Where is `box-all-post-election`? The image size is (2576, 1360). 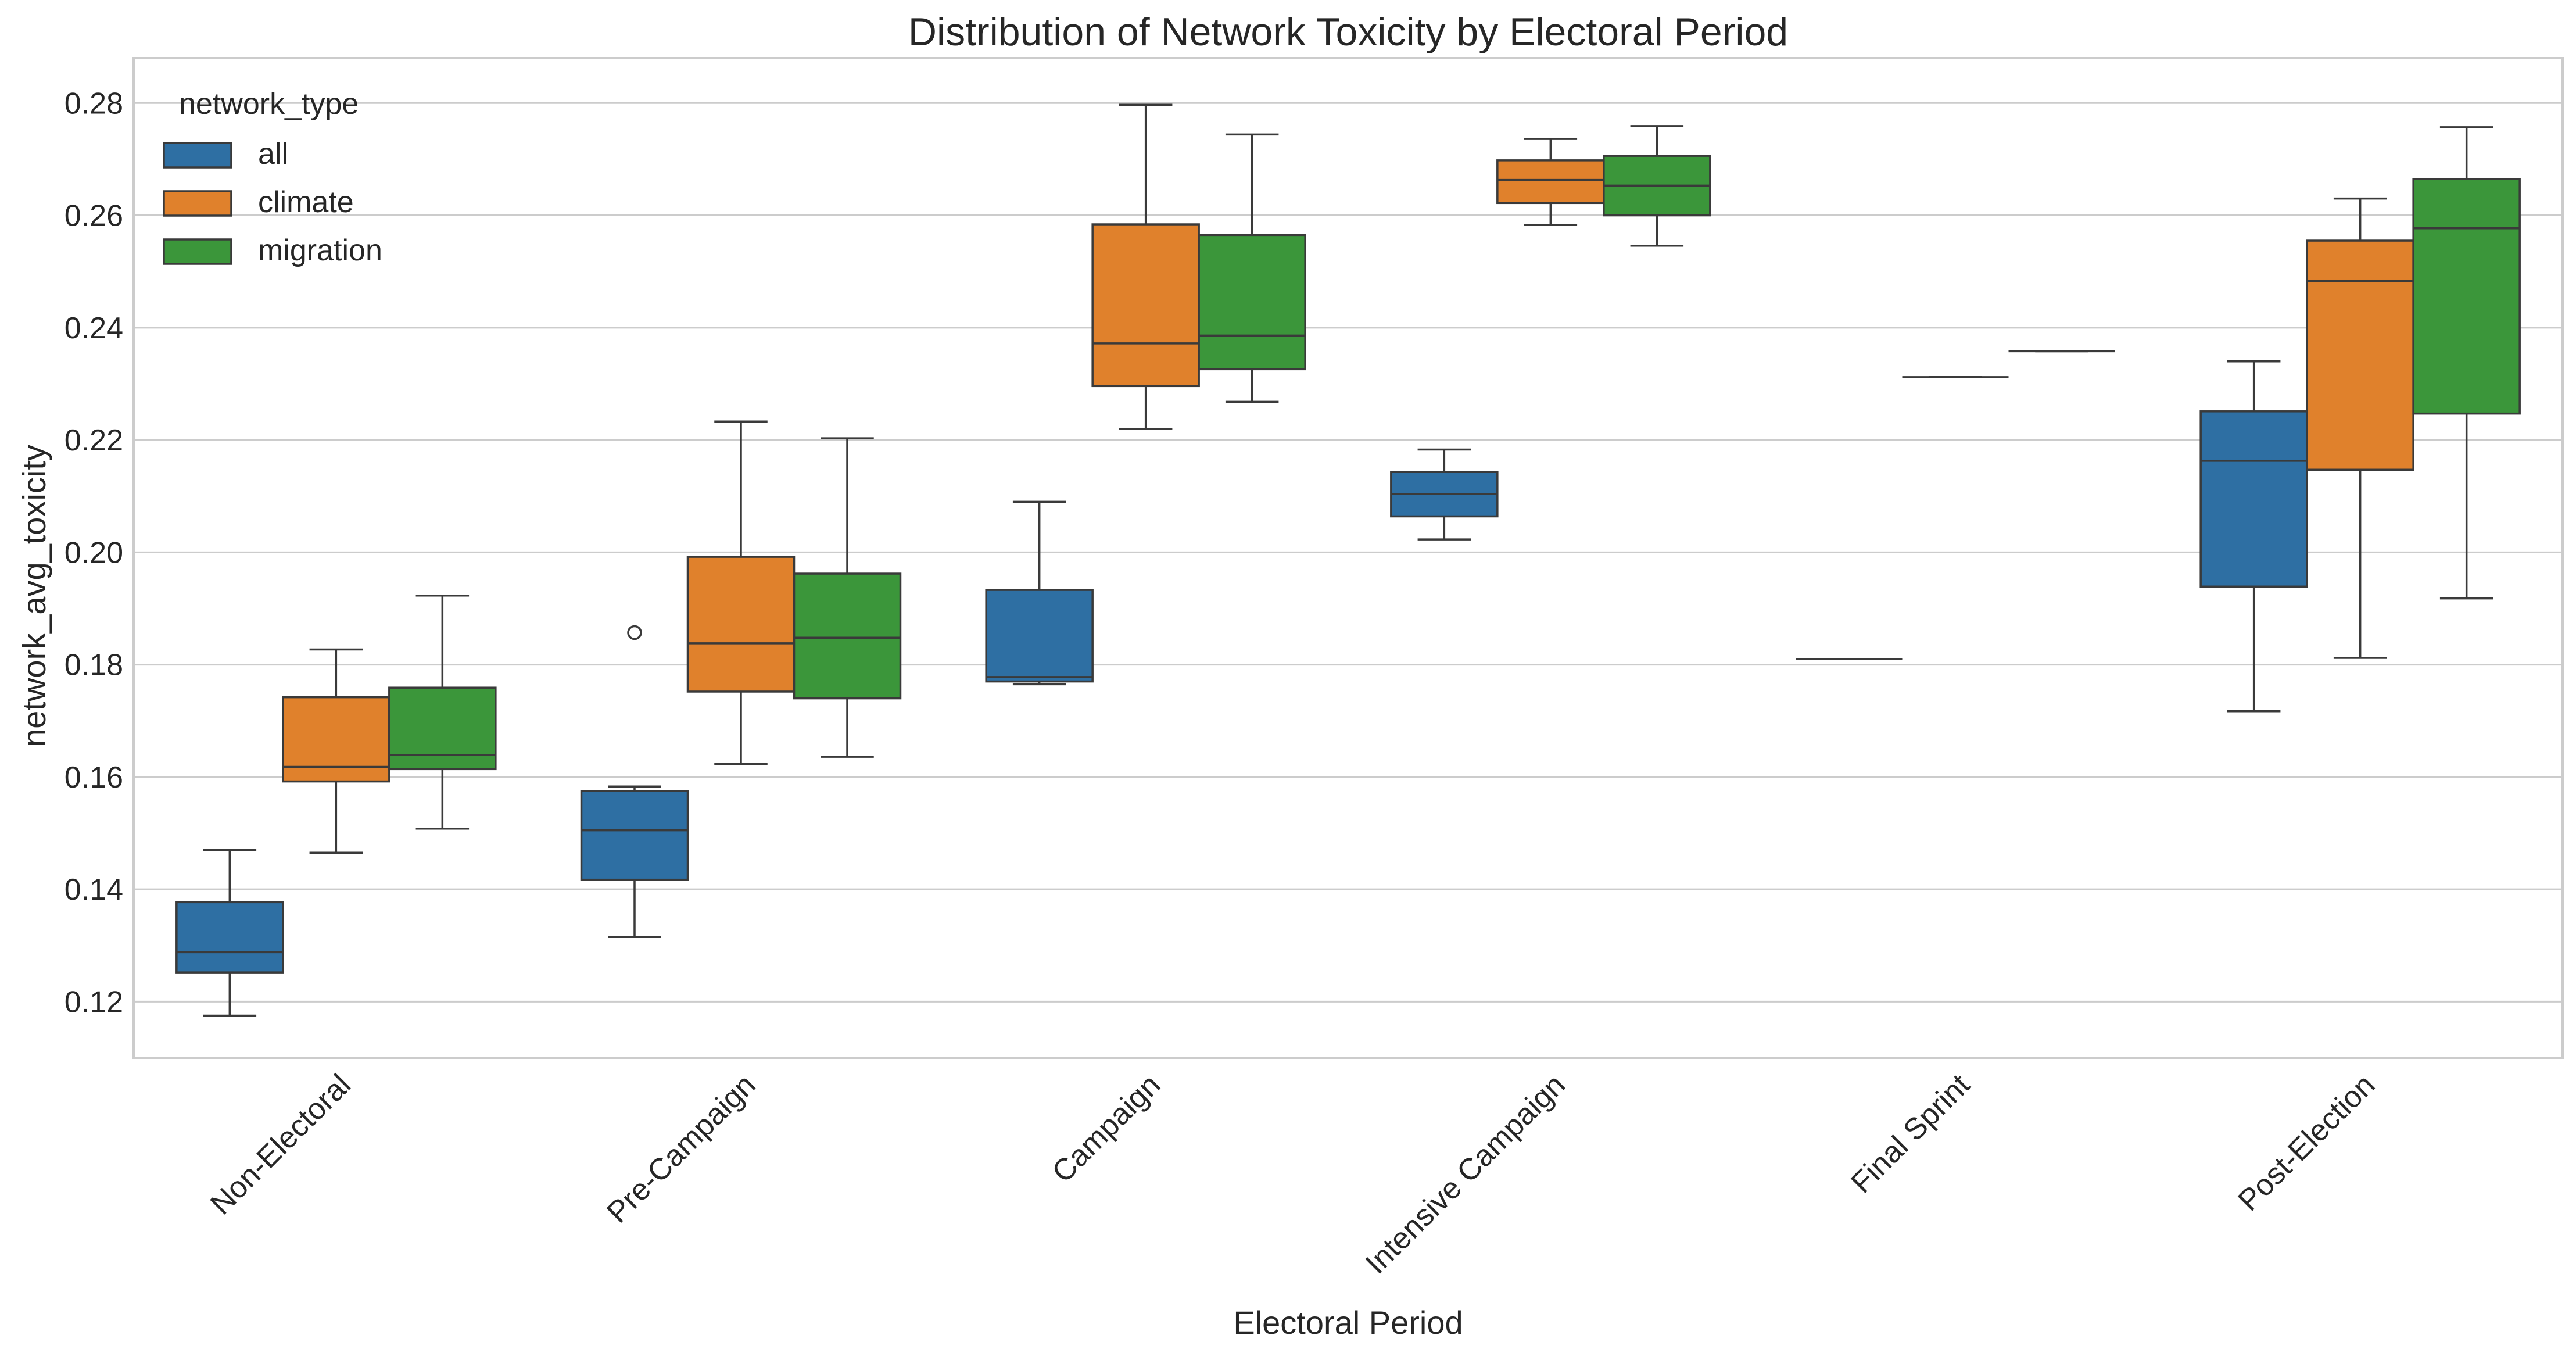
box-all-post-election is located at coordinates (2253, 536).